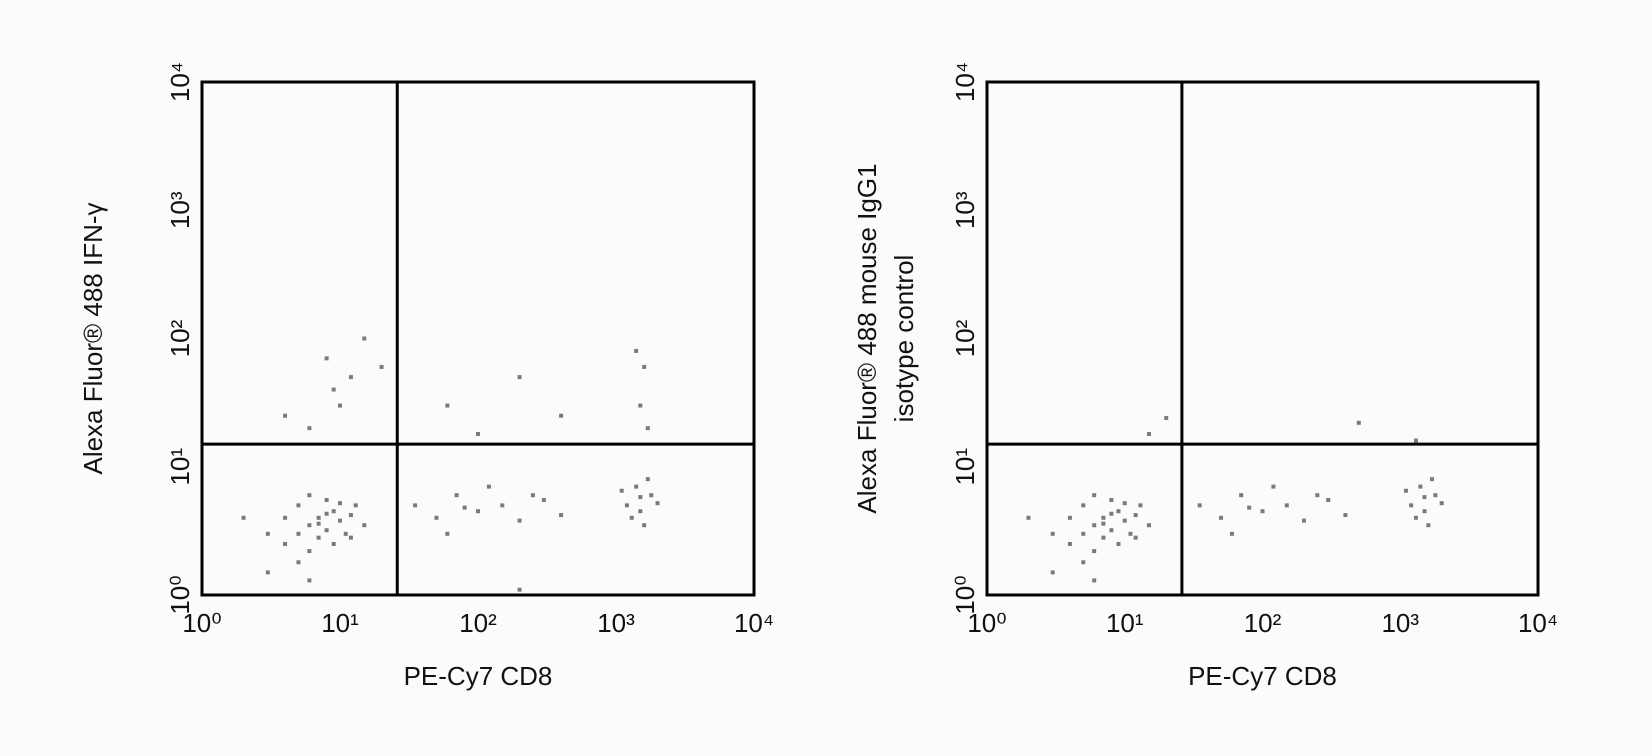  I want to click on y-tick-label: 10⁰, so click(965, 594).